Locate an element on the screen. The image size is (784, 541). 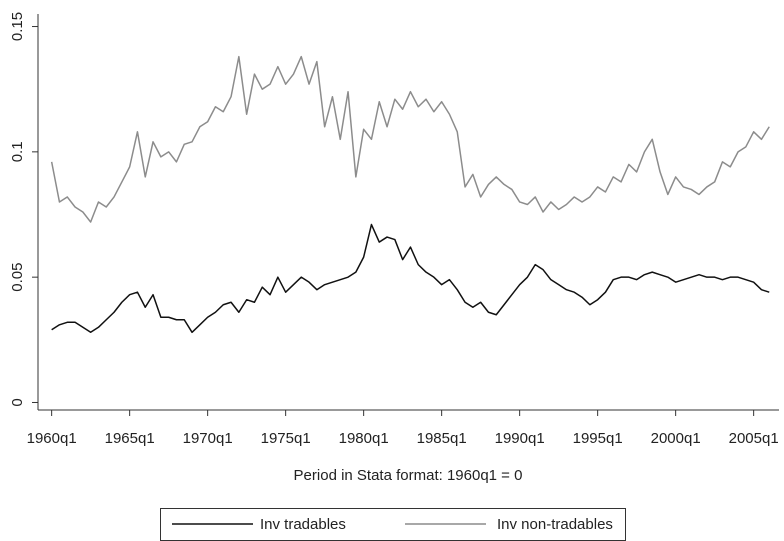
x-tick-label: 1960q1 is located at coordinates (52, 438).